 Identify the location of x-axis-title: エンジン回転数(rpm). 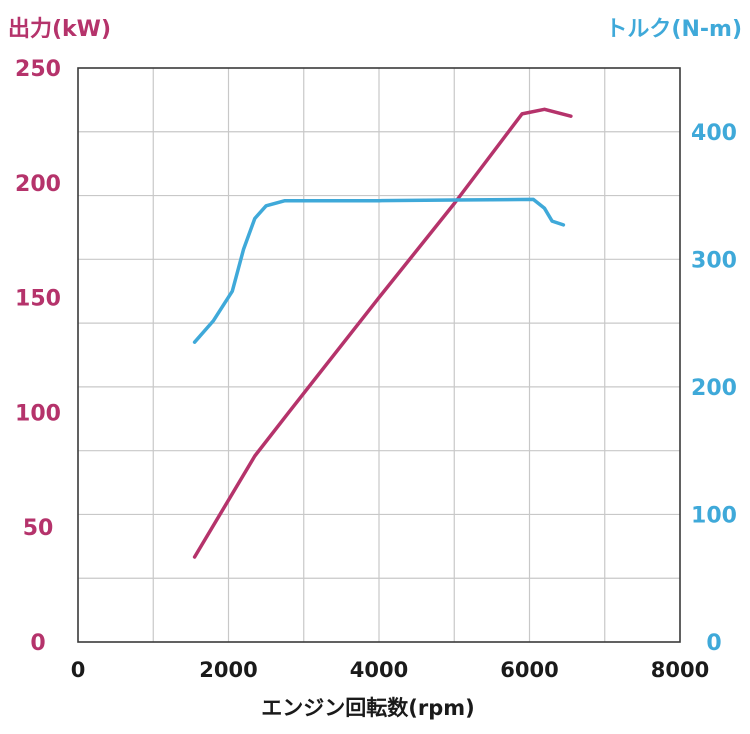
(367, 708).